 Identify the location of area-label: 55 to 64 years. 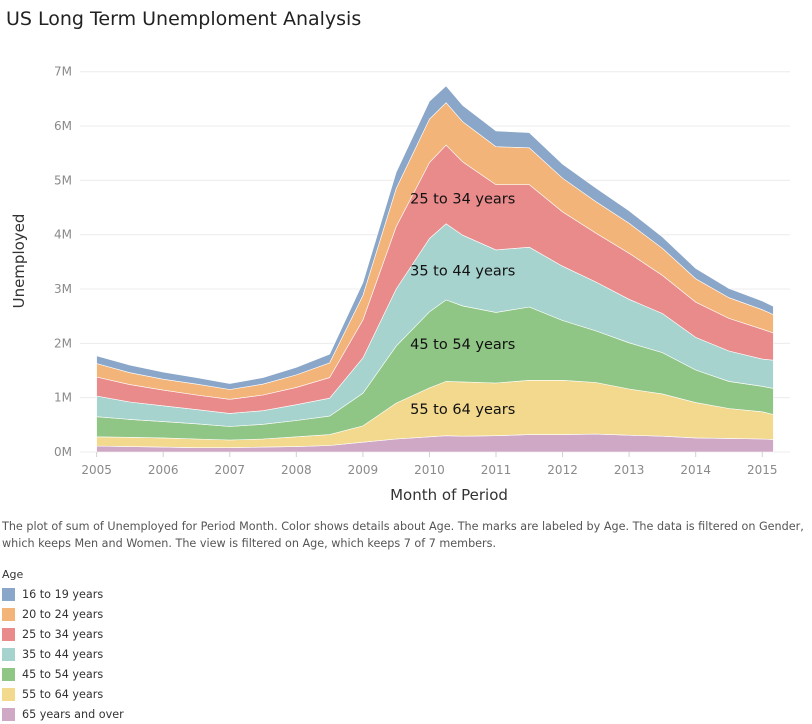
(462, 410).